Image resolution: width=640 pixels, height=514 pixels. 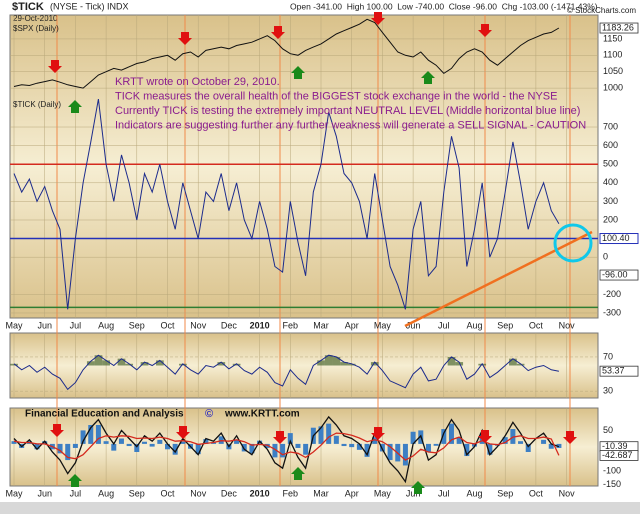 I want to click on close-label: -96.00, so click(x=615, y=274).